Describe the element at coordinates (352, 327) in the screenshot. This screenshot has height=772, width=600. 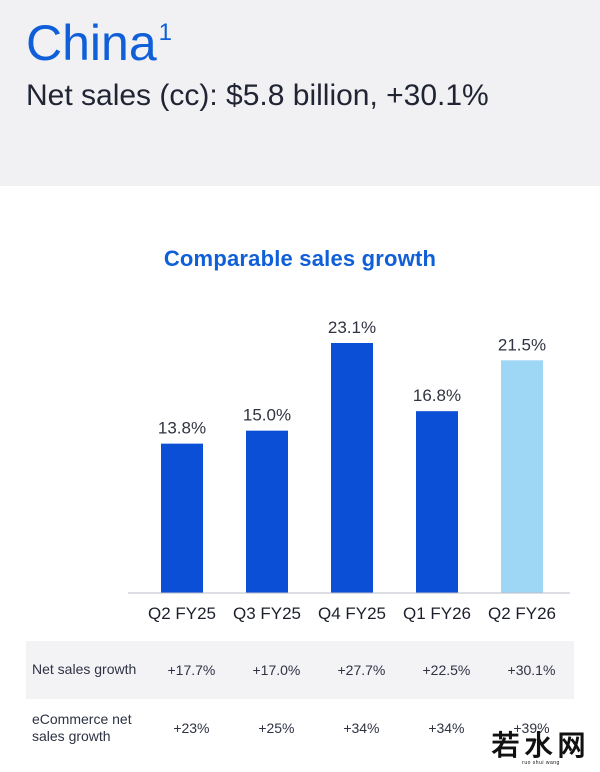
I see `bar-value-label: 23.1%` at that location.